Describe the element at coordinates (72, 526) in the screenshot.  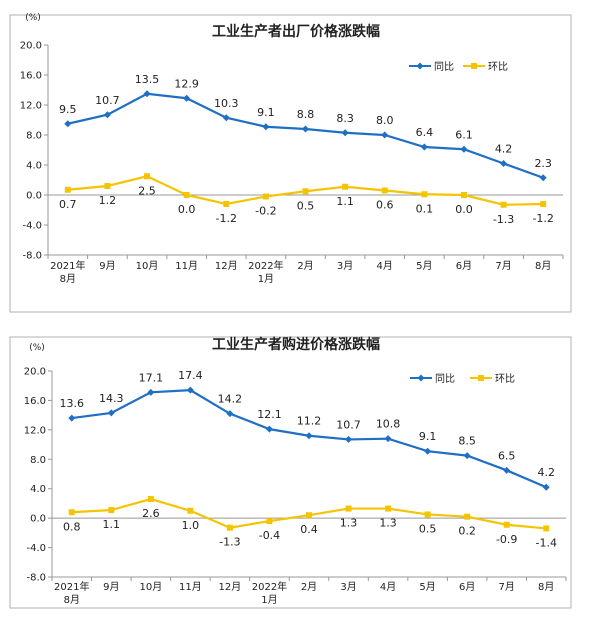
I see `data-label: 0.8` at that location.